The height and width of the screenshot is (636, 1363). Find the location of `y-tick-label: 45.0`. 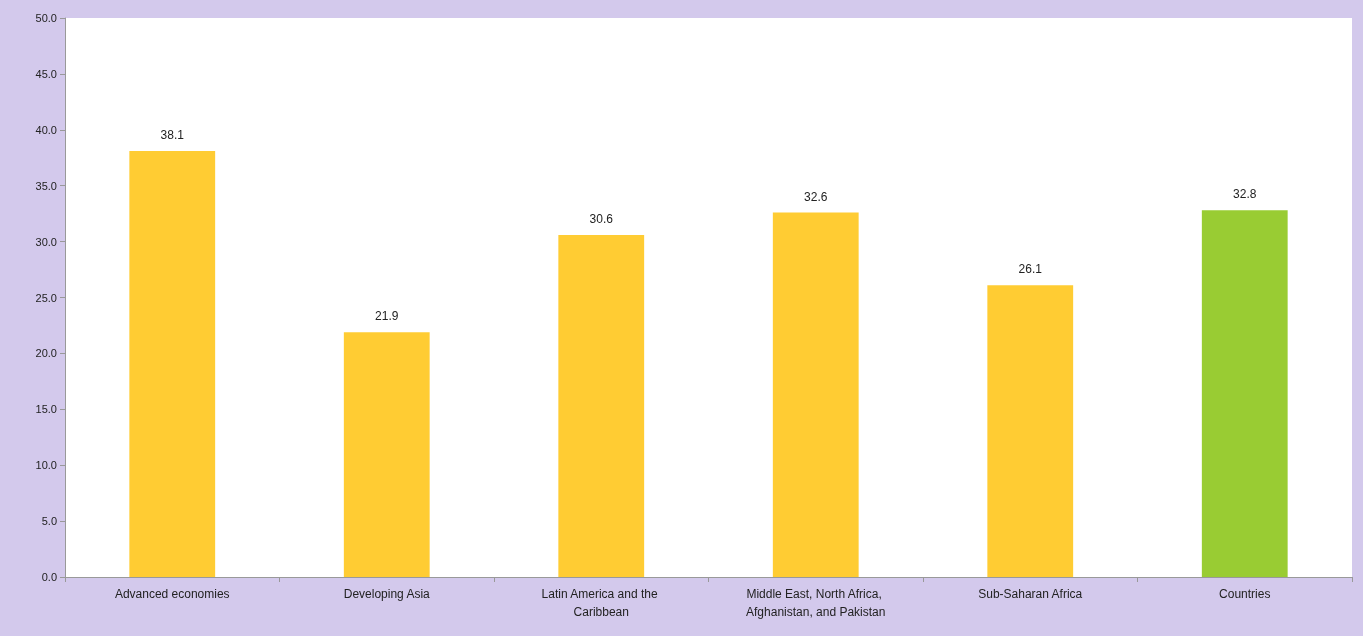

y-tick-label: 45.0 is located at coordinates (46, 73).